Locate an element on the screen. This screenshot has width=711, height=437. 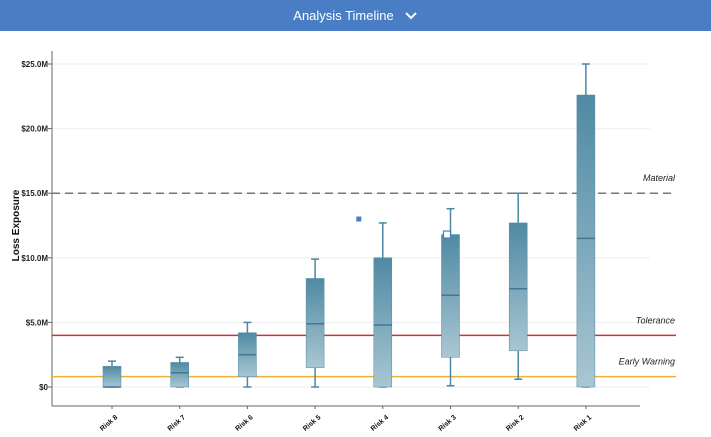
analysis-timeline-dropdown: Analysis Timeline is located at coordinates (355, 15).